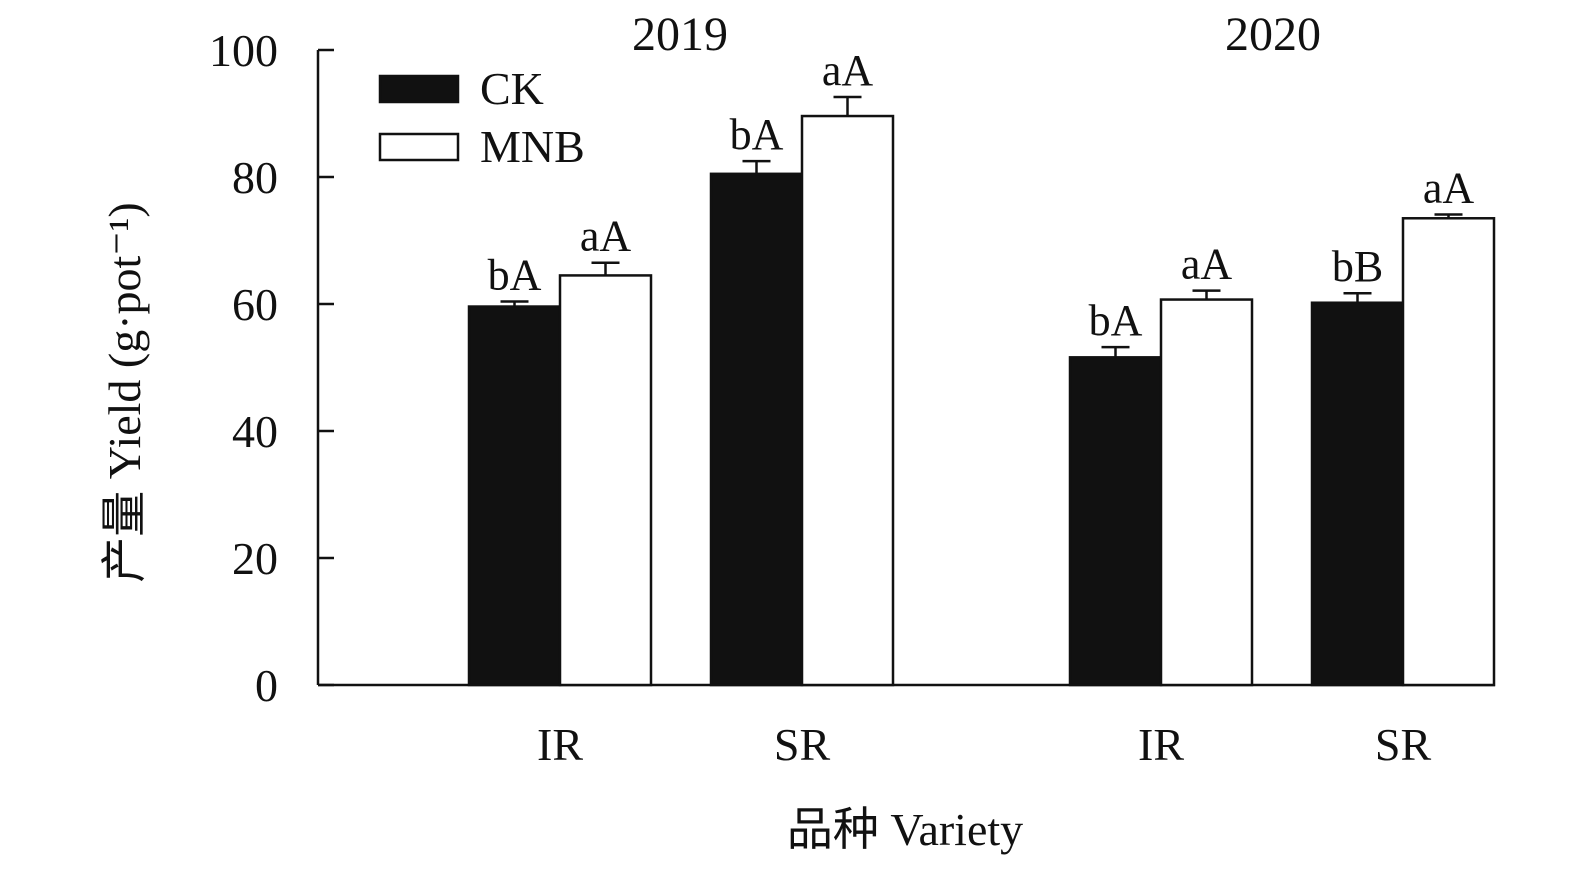 The width and height of the screenshot is (1575, 874). What do you see at coordinates (419, 147) in the screenshot?
I see `legend-swatch-mnb` at bounding box center [419, 147].